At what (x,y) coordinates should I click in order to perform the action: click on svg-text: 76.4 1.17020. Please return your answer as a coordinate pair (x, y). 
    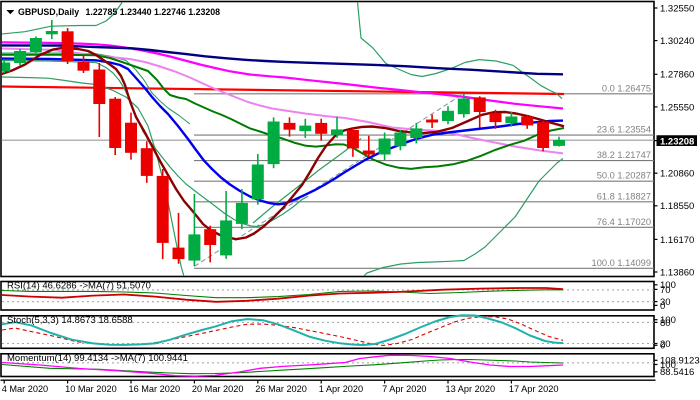
    Looking at the image, I should click on (624, 222).